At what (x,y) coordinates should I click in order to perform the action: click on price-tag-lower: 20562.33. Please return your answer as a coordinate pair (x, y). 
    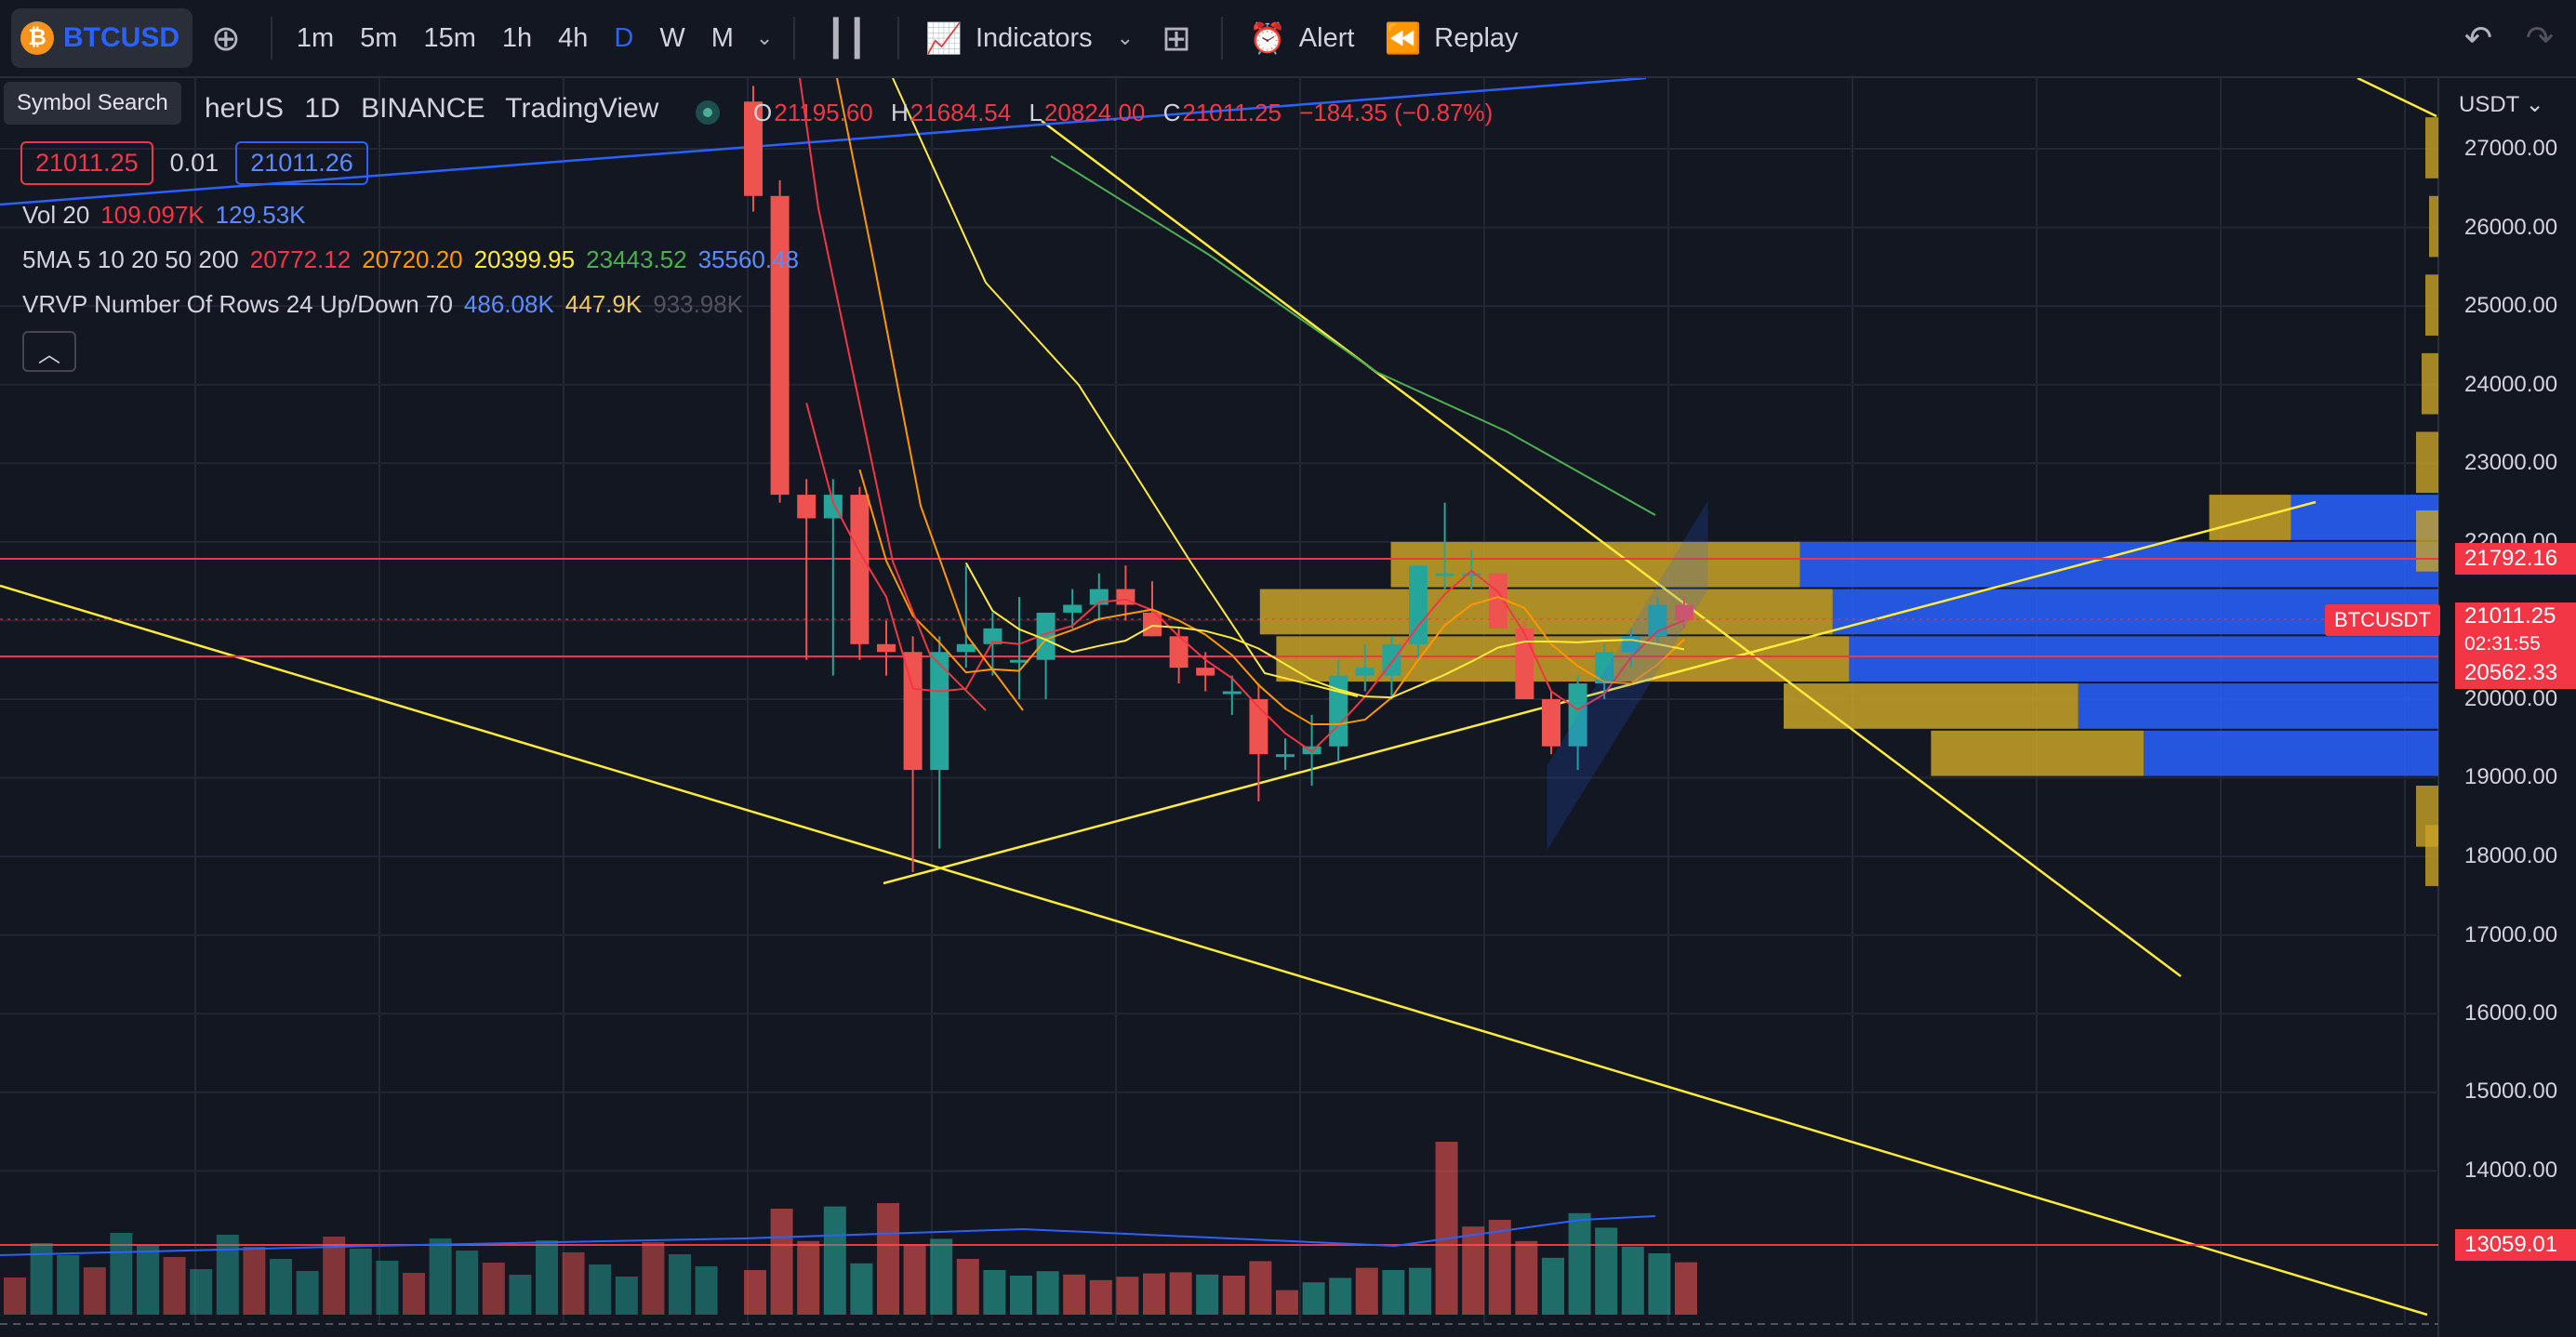
    Looking at the image, I should click on (2515, 673).